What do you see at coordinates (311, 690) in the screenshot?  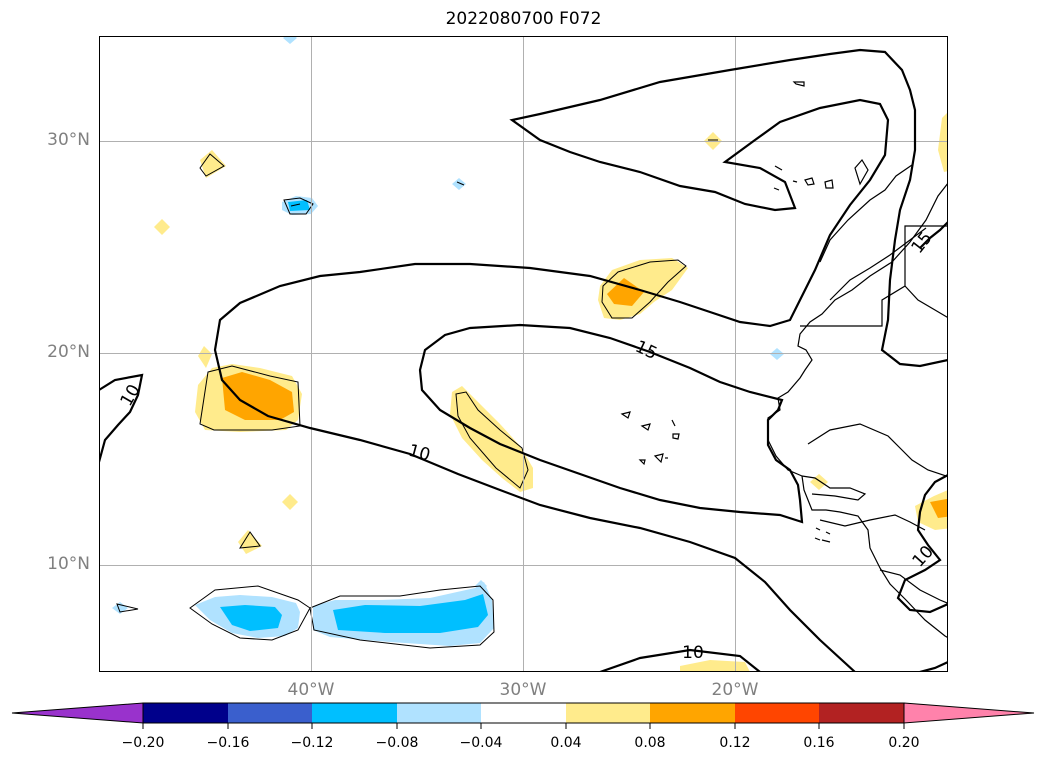 I see `lon-label-40w: 40°W` at bounding box center [311, 690].